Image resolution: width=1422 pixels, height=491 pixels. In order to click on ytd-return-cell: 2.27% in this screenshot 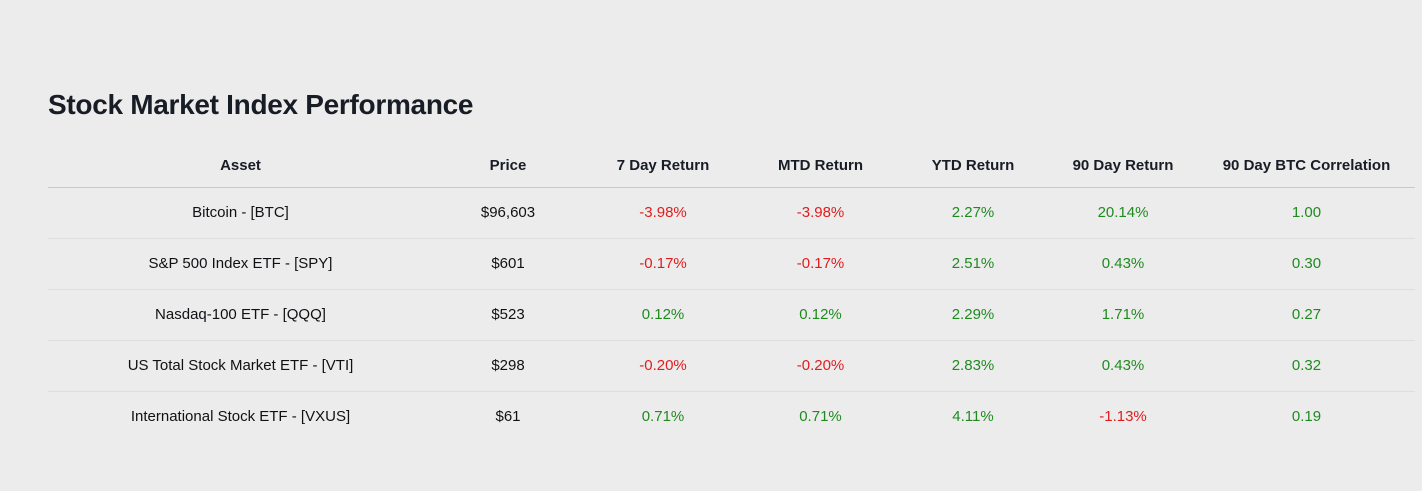, I will do `click(973, 213)`.